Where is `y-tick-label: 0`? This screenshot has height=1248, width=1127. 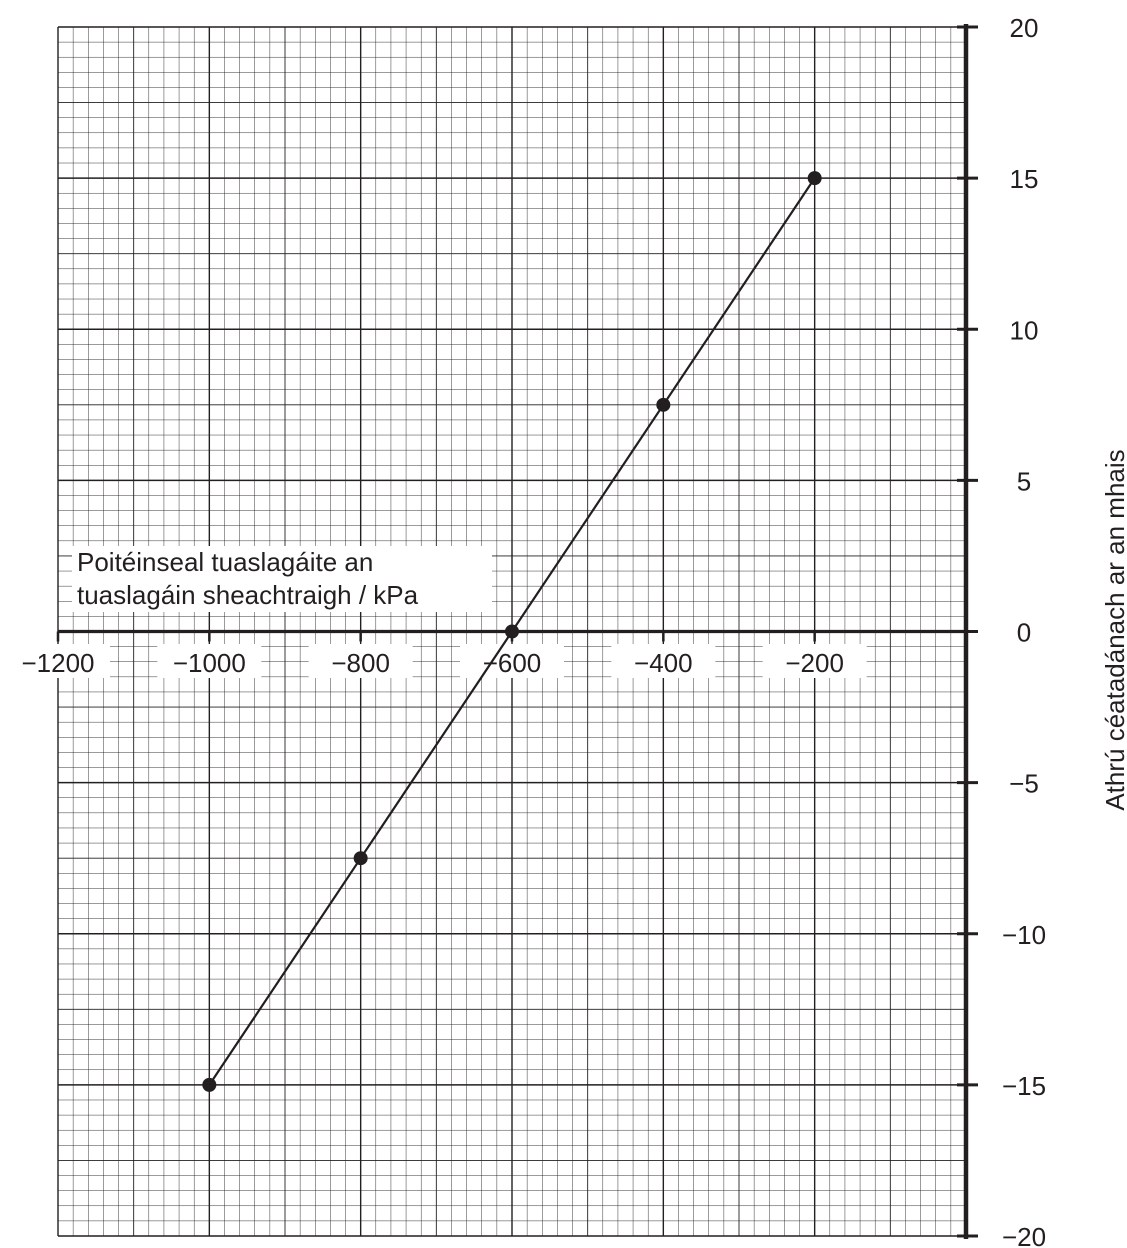
y-tick-label: 0 is located at coordinates (1024, 633).